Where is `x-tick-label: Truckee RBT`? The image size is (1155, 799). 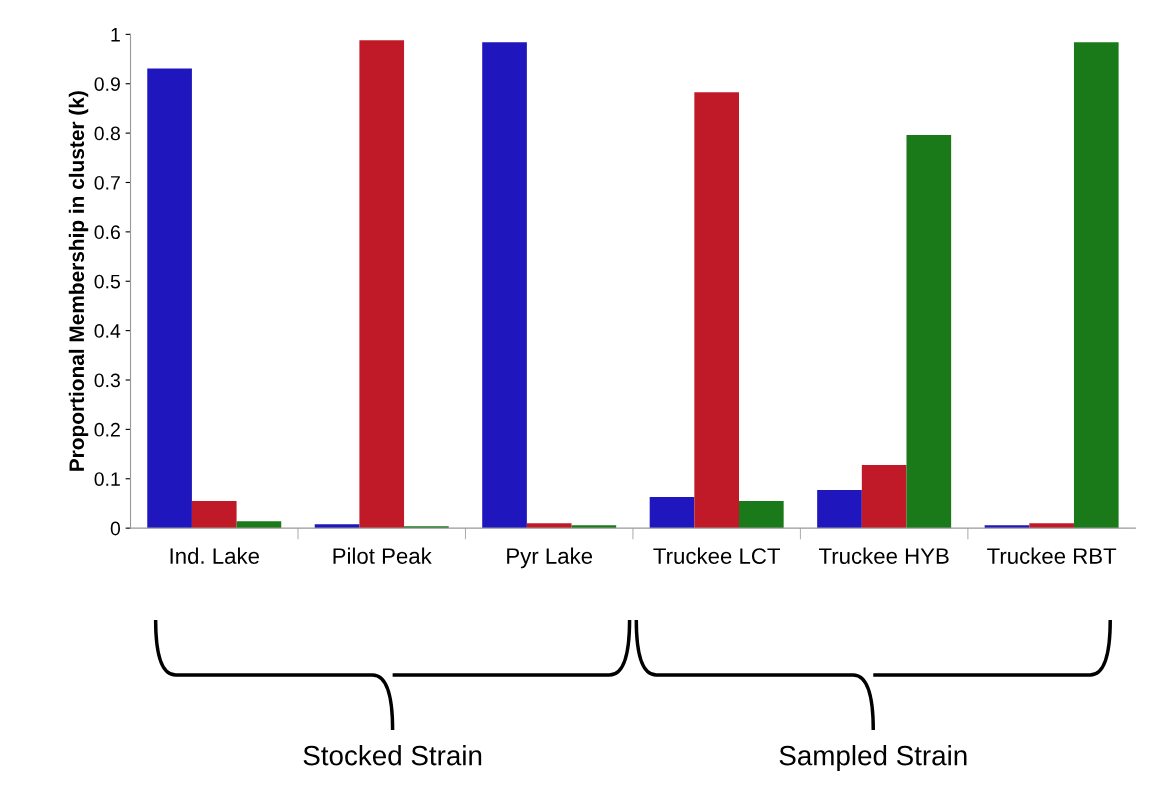 x-tick-label: Truckee RBT is located at coordinates (1052, 555).